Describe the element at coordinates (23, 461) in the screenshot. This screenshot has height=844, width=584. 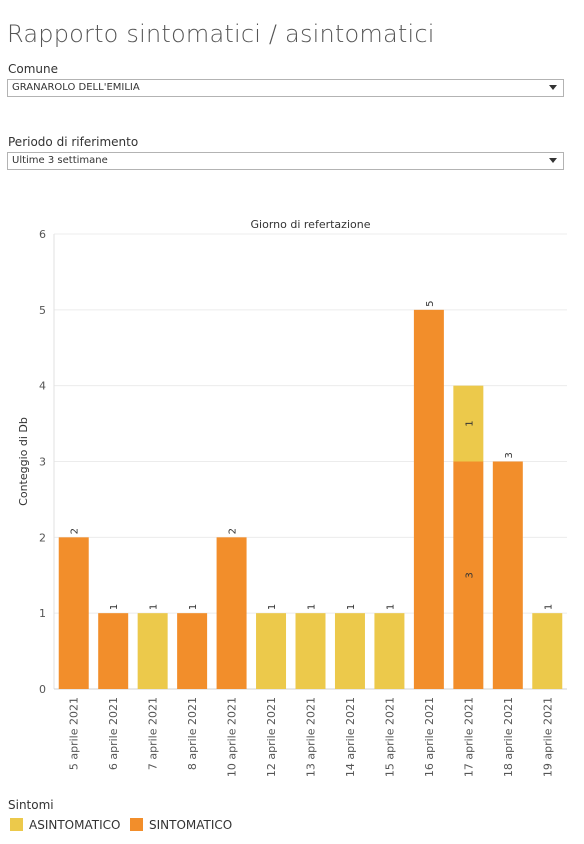
I see `y-axis-title: Conteggio di Db` at that location.